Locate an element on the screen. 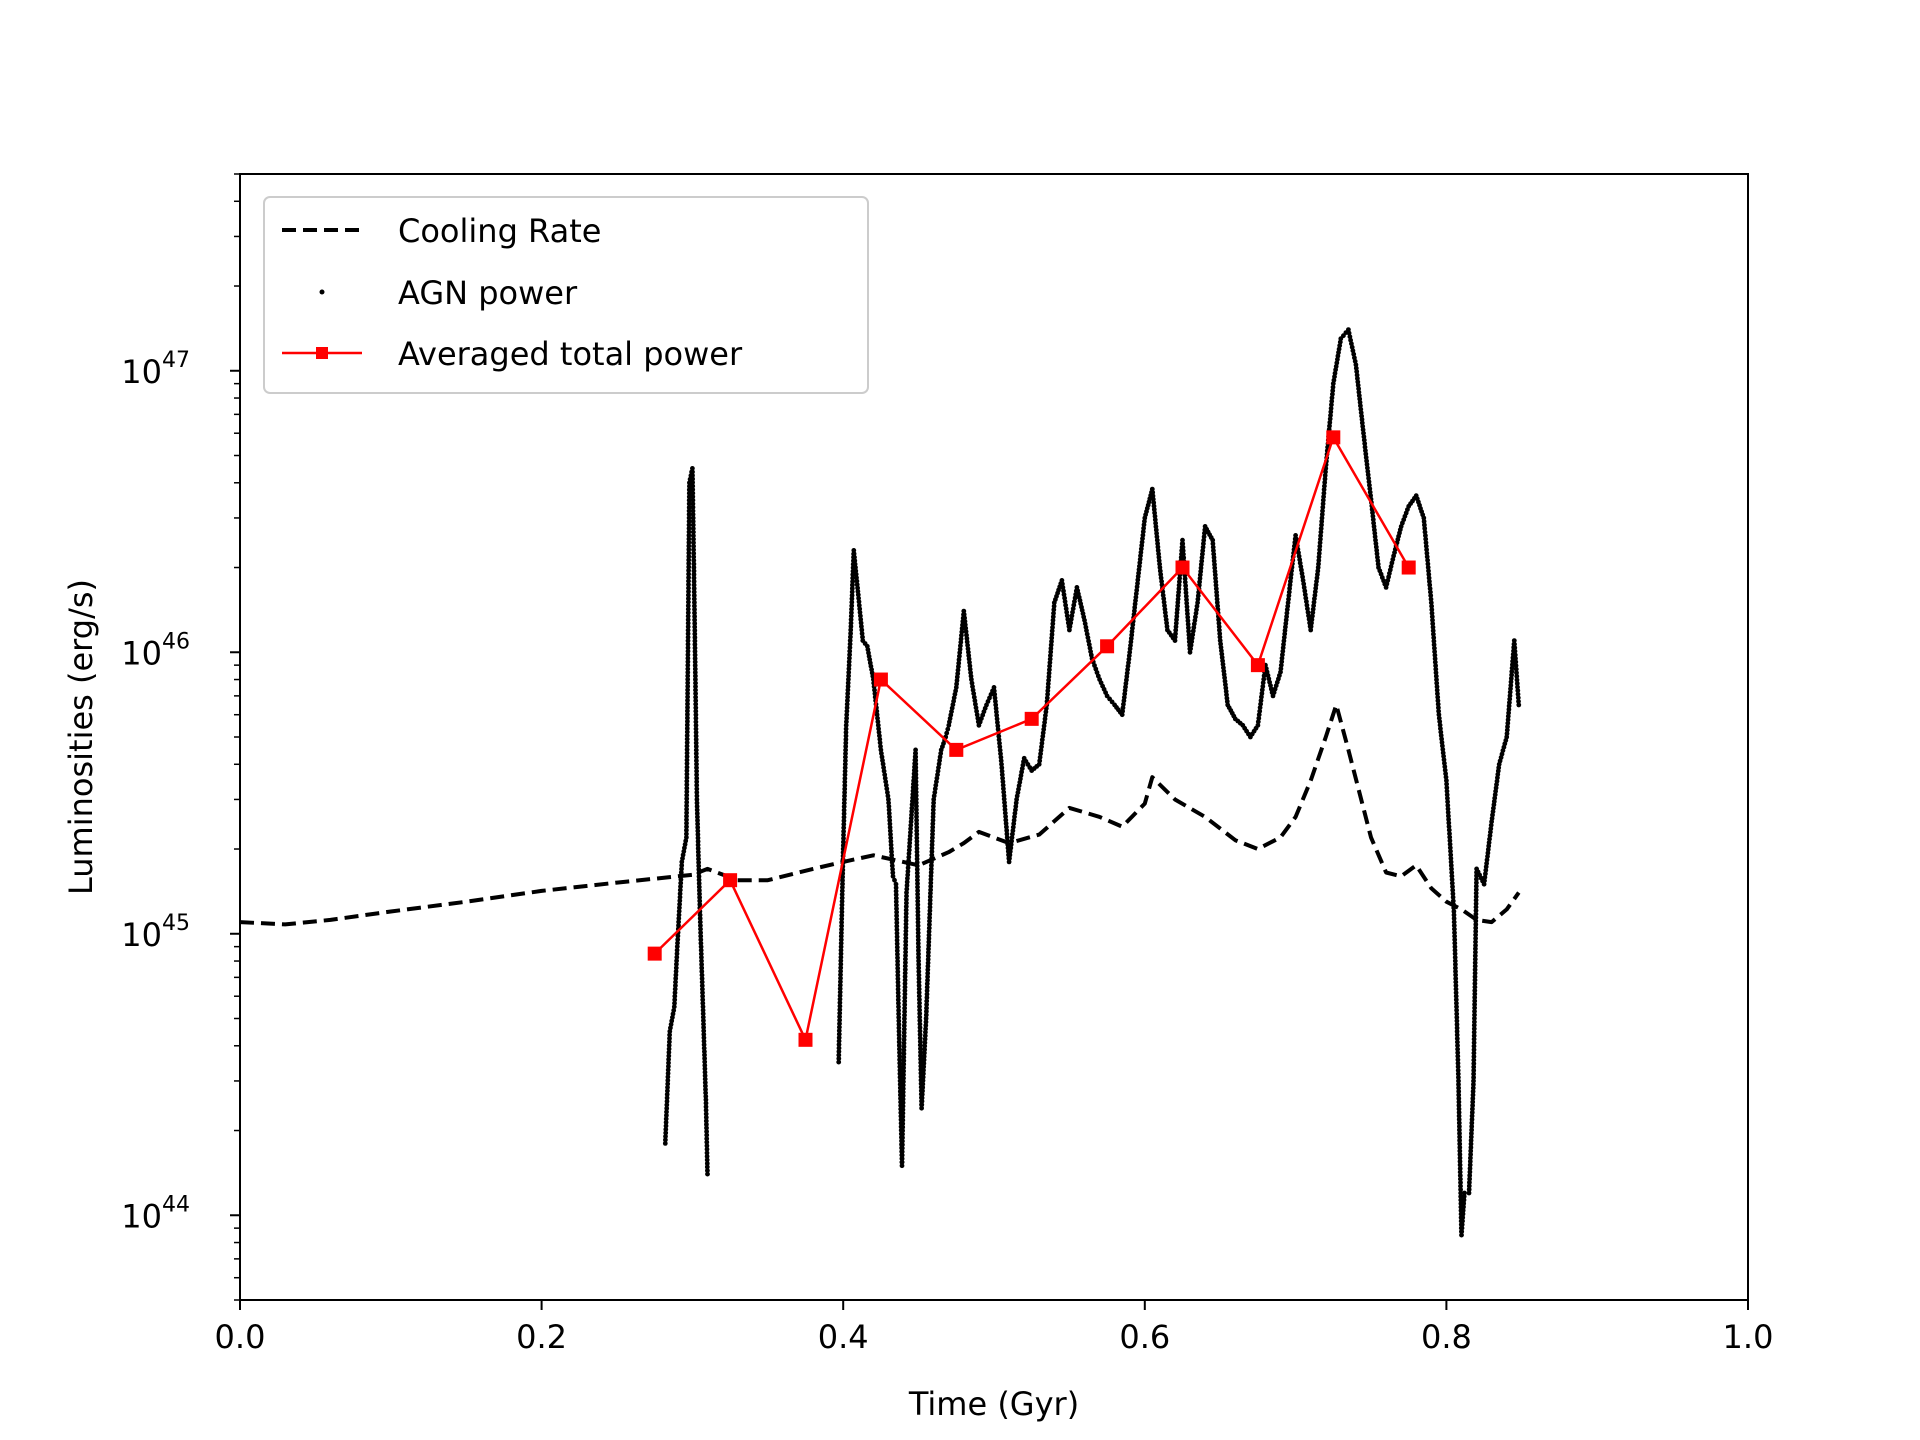  x-axis-label: Time (Gyr) is located at coordinates (993, 1404).